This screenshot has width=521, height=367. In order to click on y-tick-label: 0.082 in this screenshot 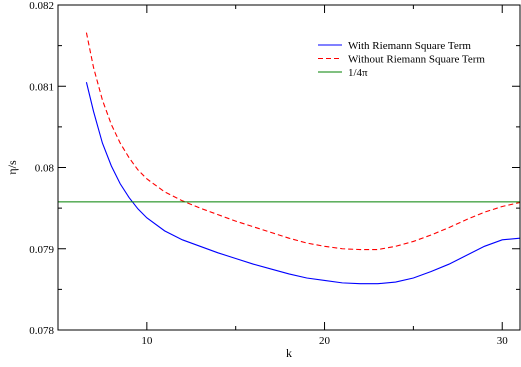, I will do `click(41, 6)`.